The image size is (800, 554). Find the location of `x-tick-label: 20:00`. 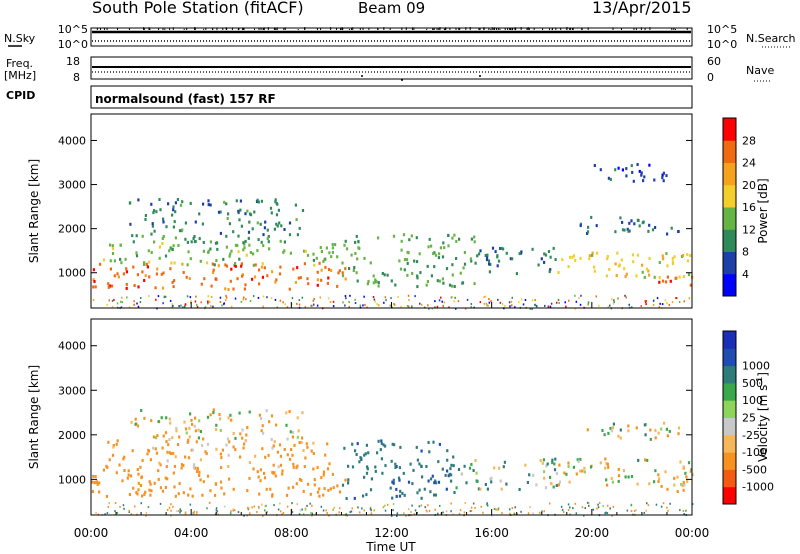

x-tick-label: 20:00 is located at coordinates (592, 533).